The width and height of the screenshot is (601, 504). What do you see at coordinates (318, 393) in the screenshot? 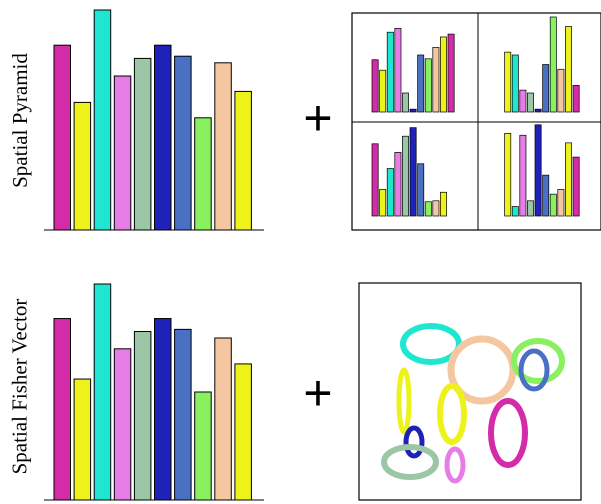
I see `plus-sign-bottom: +` at bounding box center [318, 393].